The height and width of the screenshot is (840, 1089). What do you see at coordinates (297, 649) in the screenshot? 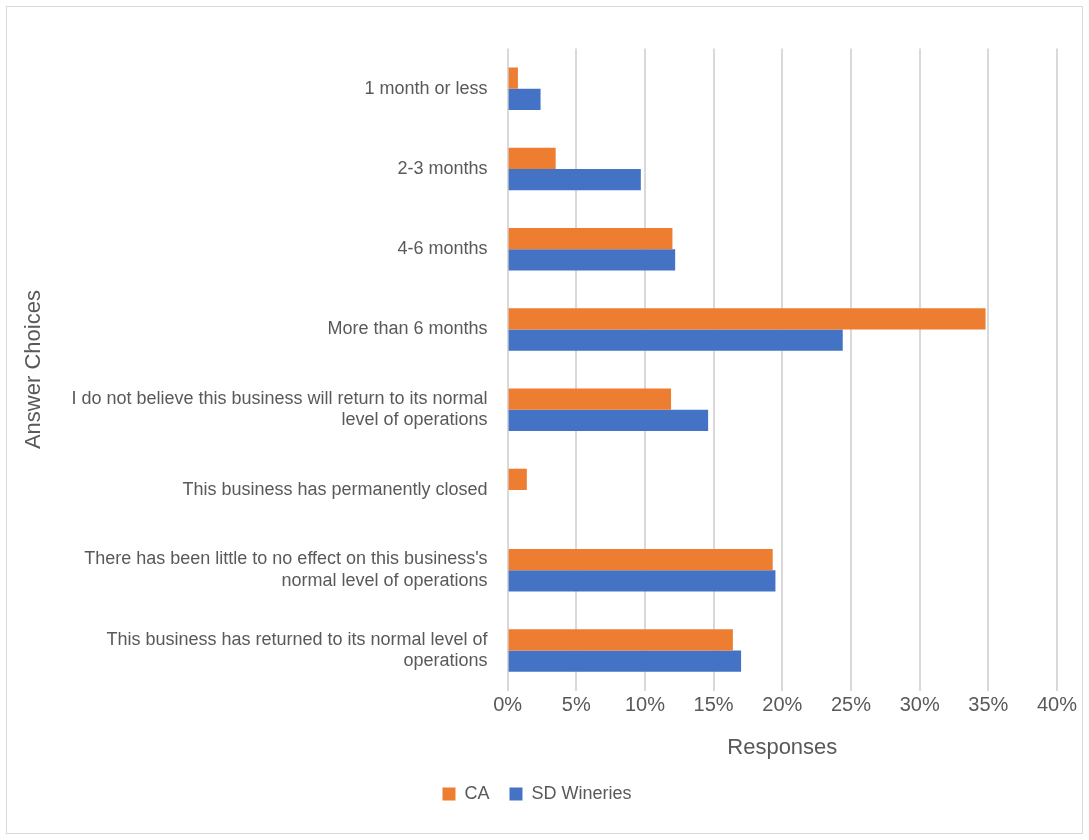
I see `y-tick-label: This business has returned to its normal level of operations` at bounding box center [297, 649].